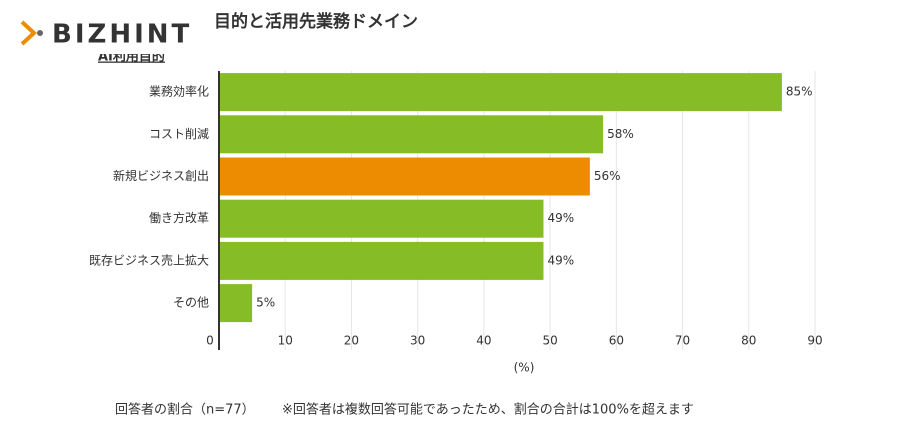  I want to click on note: ※回答者は複数回答可能であったため、割合の合計は100%を超えます, so click(488, 410).